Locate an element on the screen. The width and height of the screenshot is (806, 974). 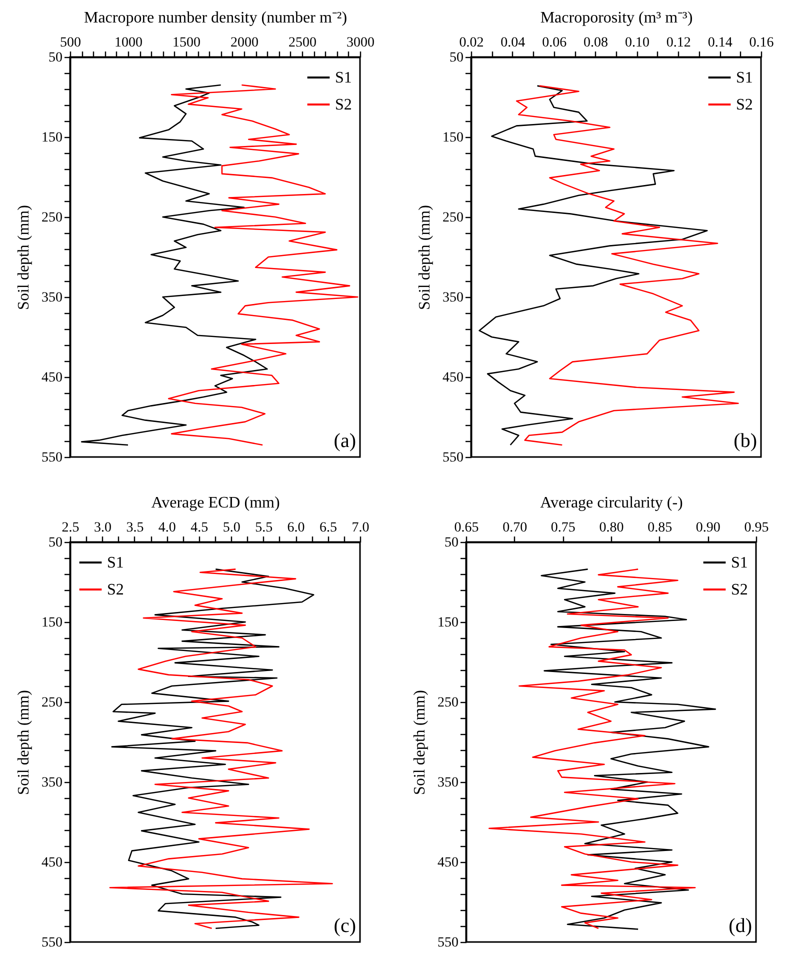
annotation: (c) is located at coordinates (345, 926).